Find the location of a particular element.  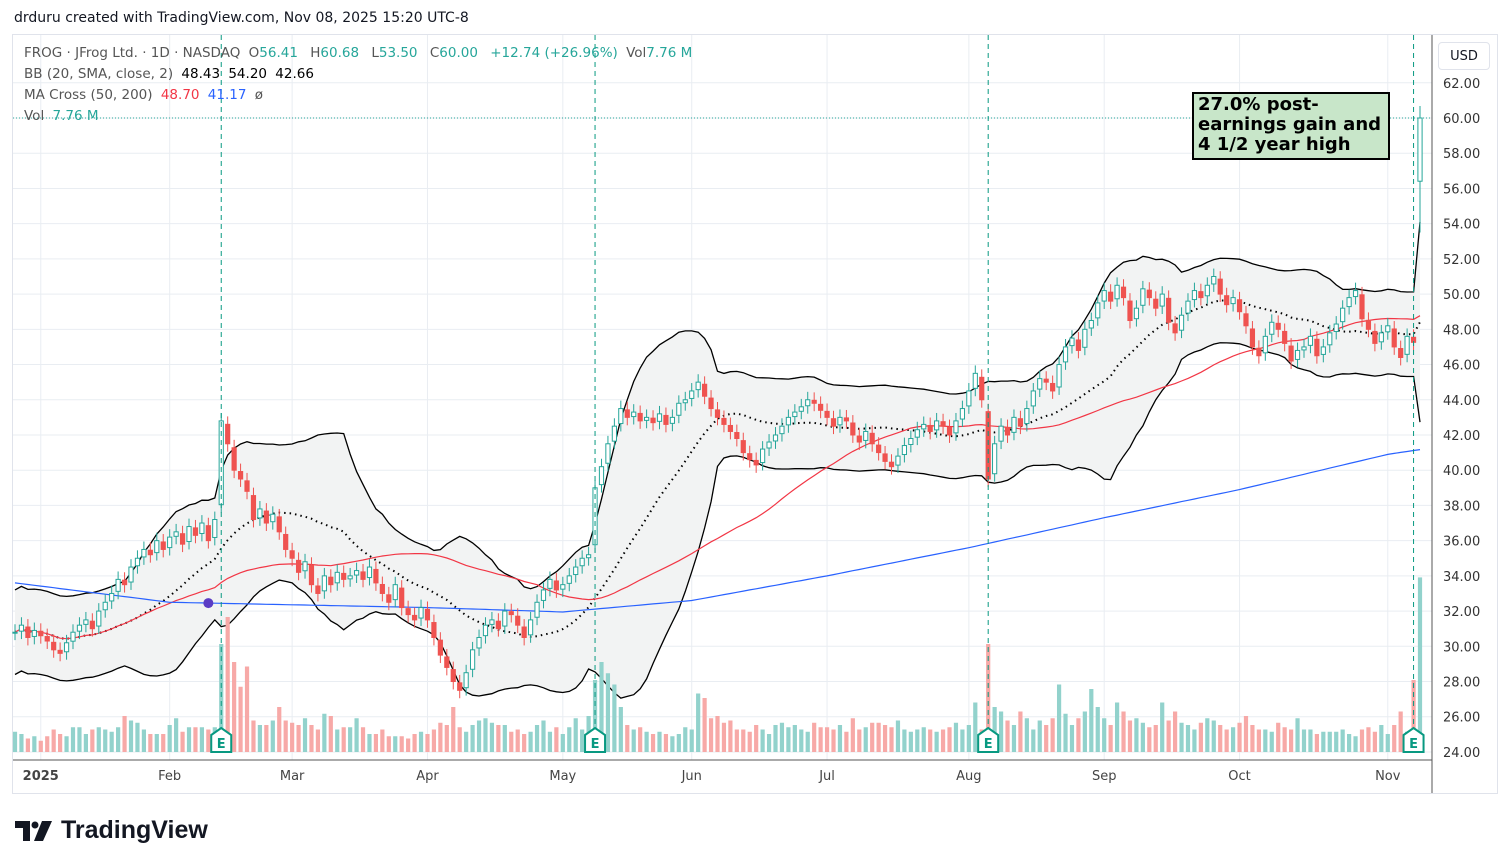

ma200-value: 41.17 is located at coordinates (227, 95).